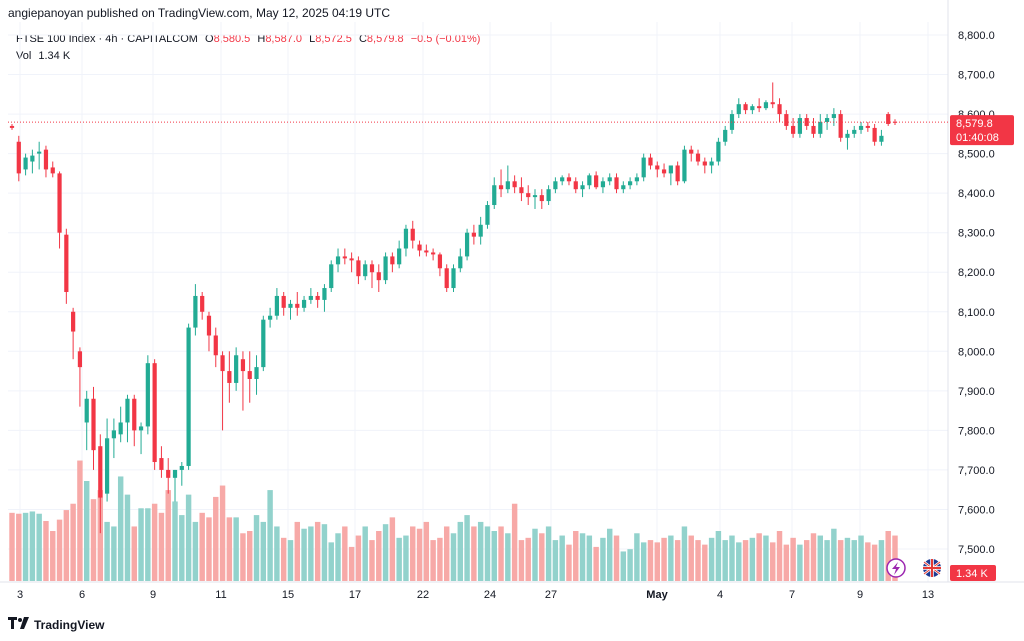  What do you see at coordinates (792, 595) in the screenshot?
I see `x-tick-label: 7` at bounding box center [792, 595].